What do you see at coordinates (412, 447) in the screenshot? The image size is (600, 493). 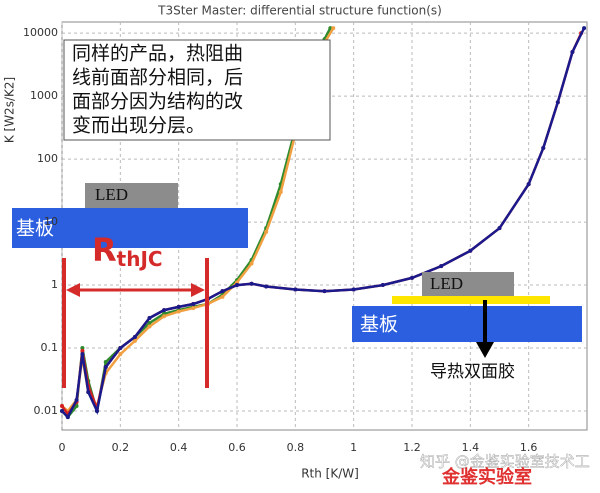 I see `x-tick-label: 1.2` at bounding box center [412, 447].